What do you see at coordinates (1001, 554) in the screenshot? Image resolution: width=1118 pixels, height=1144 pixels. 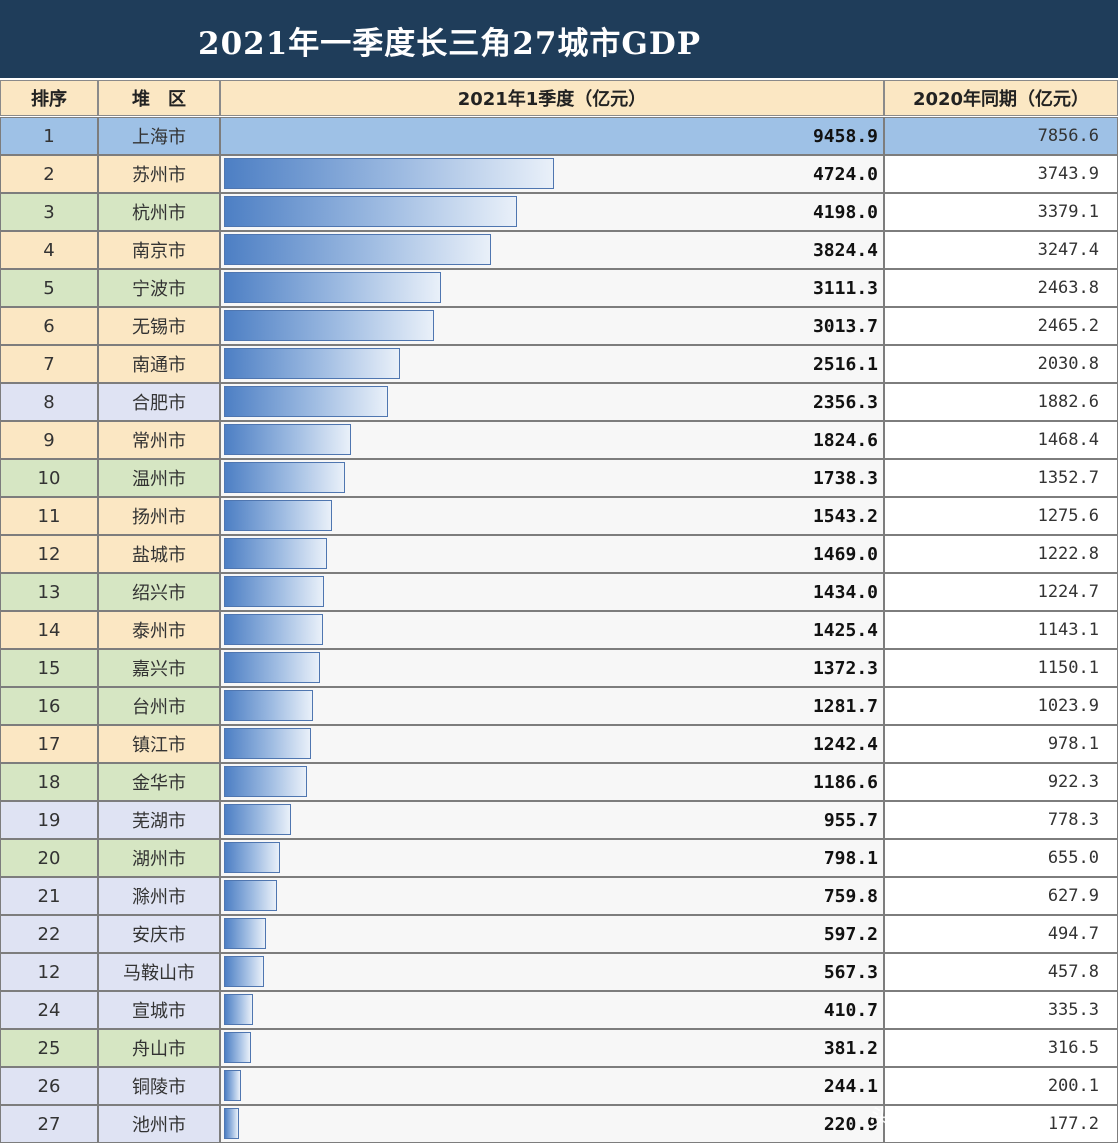 I see `gdp-2020-cell: 1222.8` at bounding box center [1001, 554].